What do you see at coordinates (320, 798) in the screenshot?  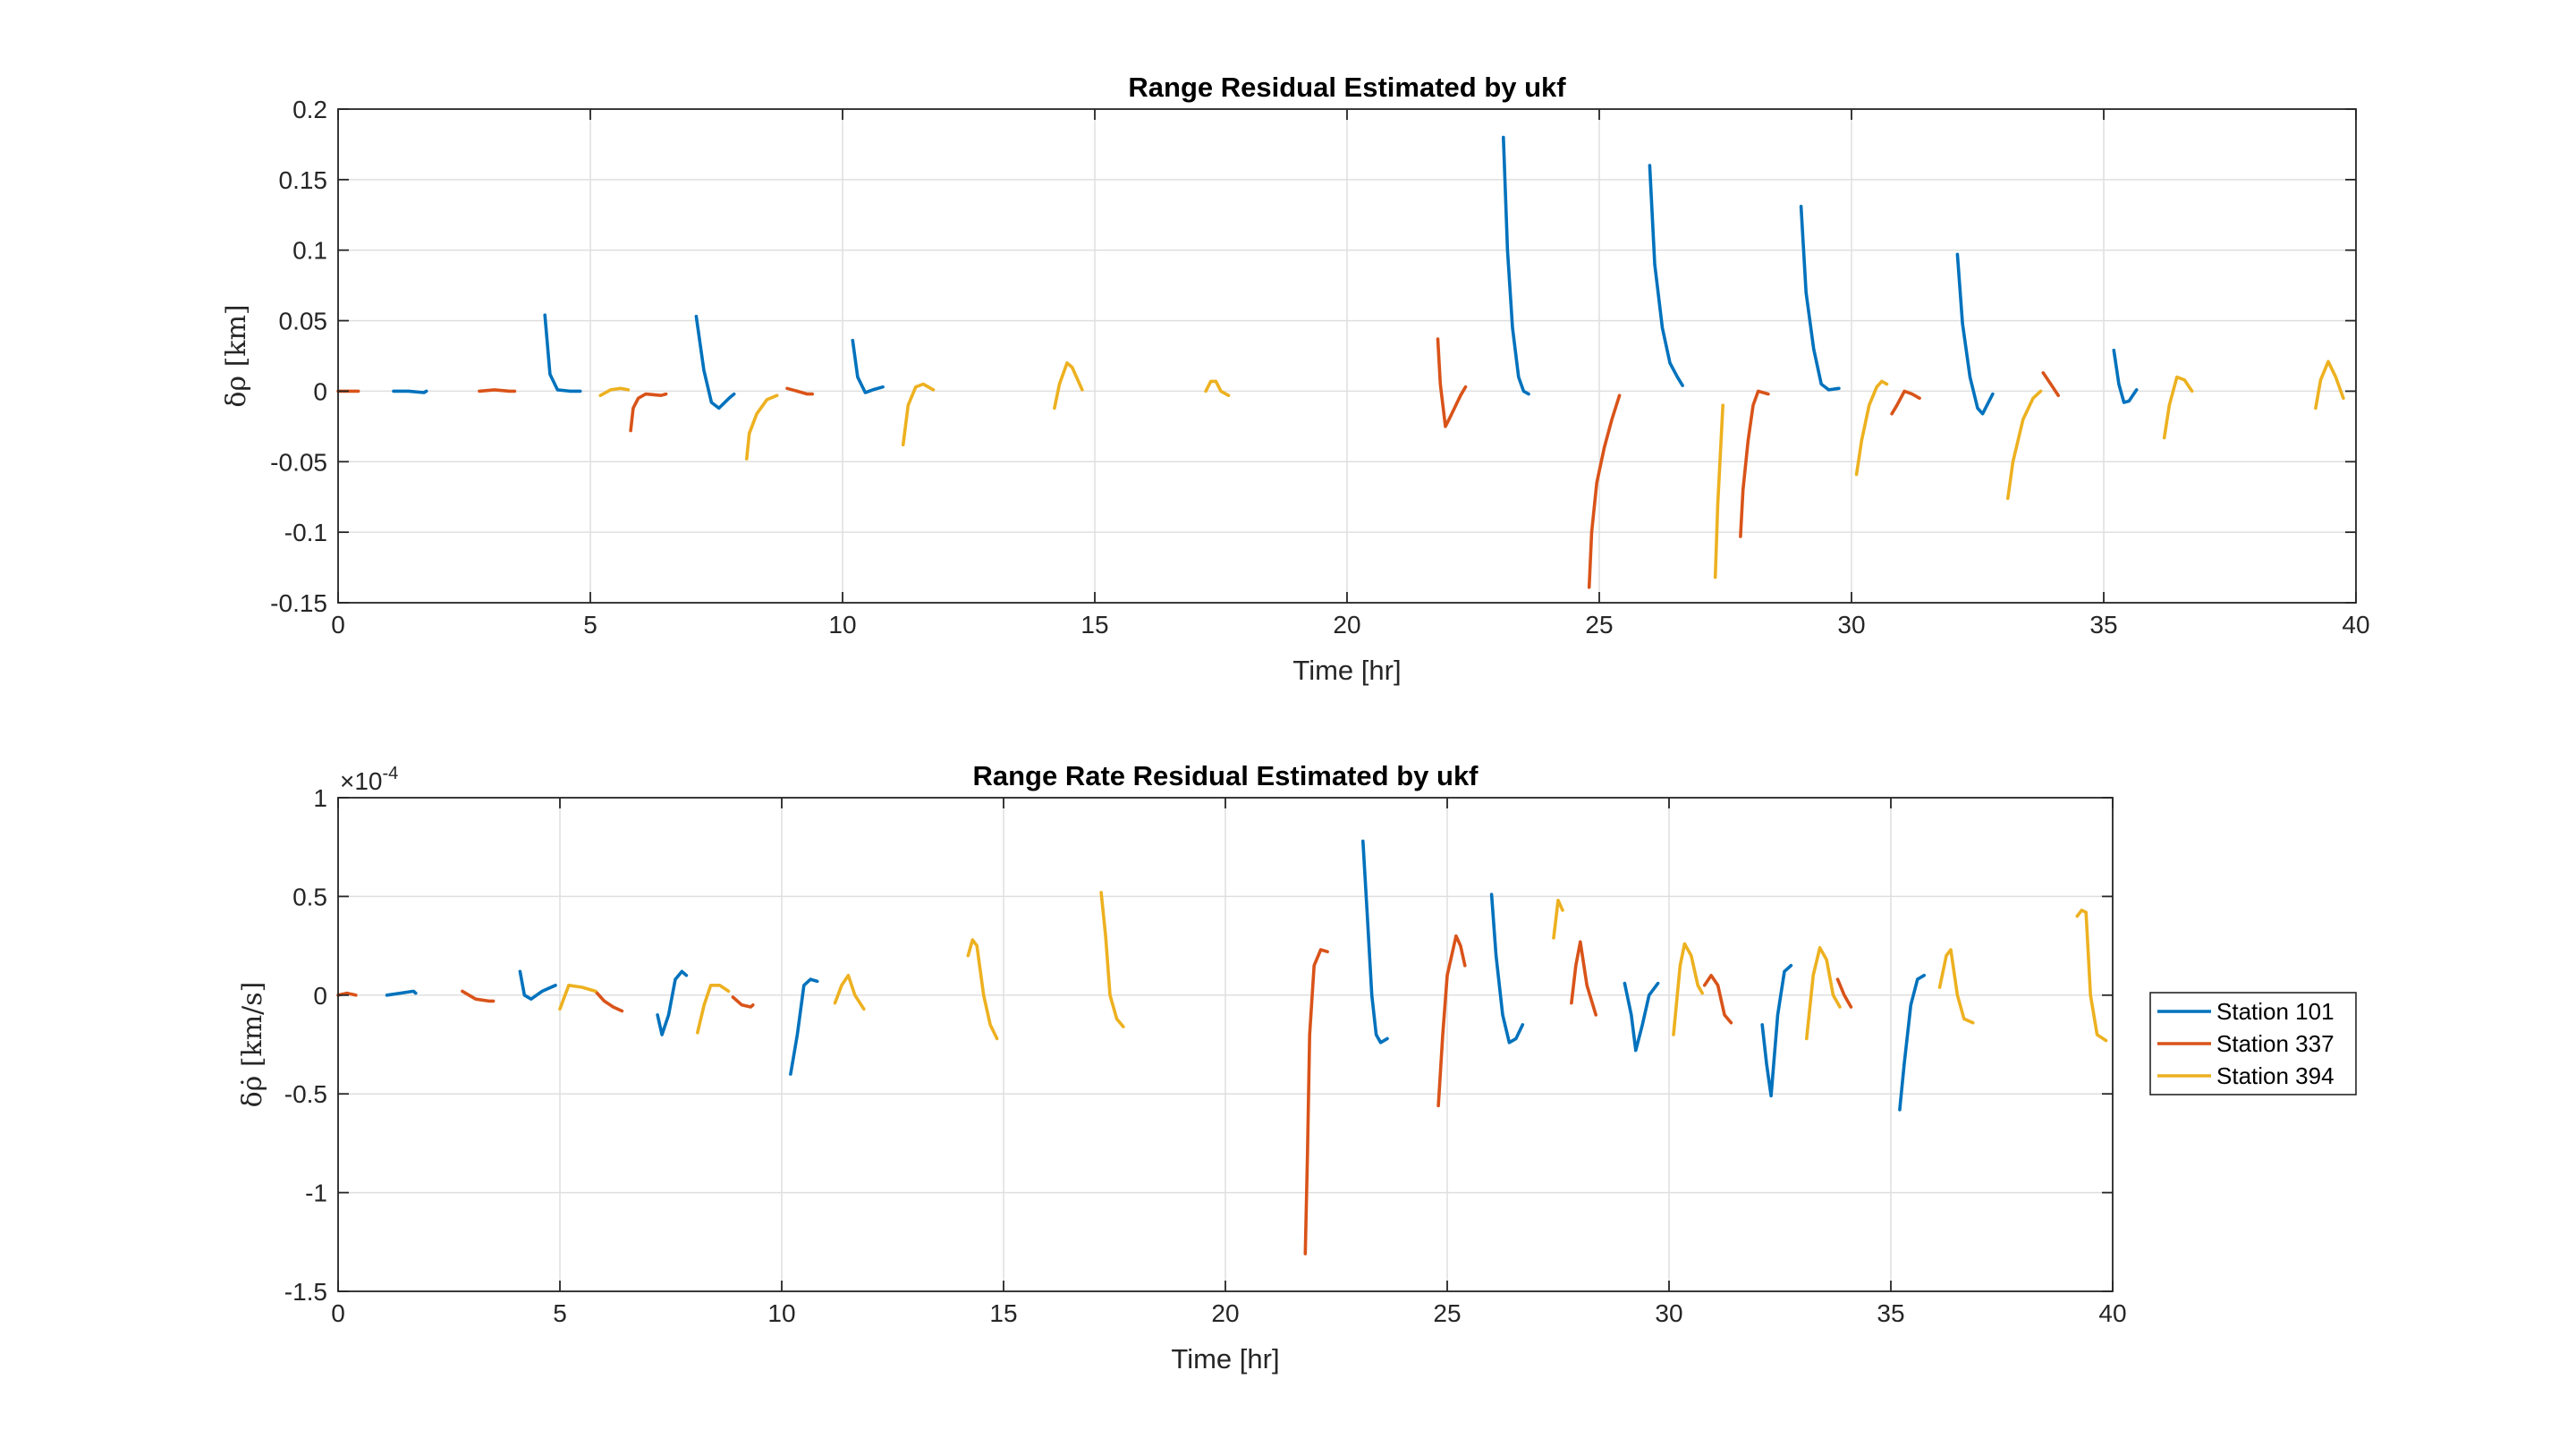 I see `y-tick-label: 1` at bounding box center [320, 798].